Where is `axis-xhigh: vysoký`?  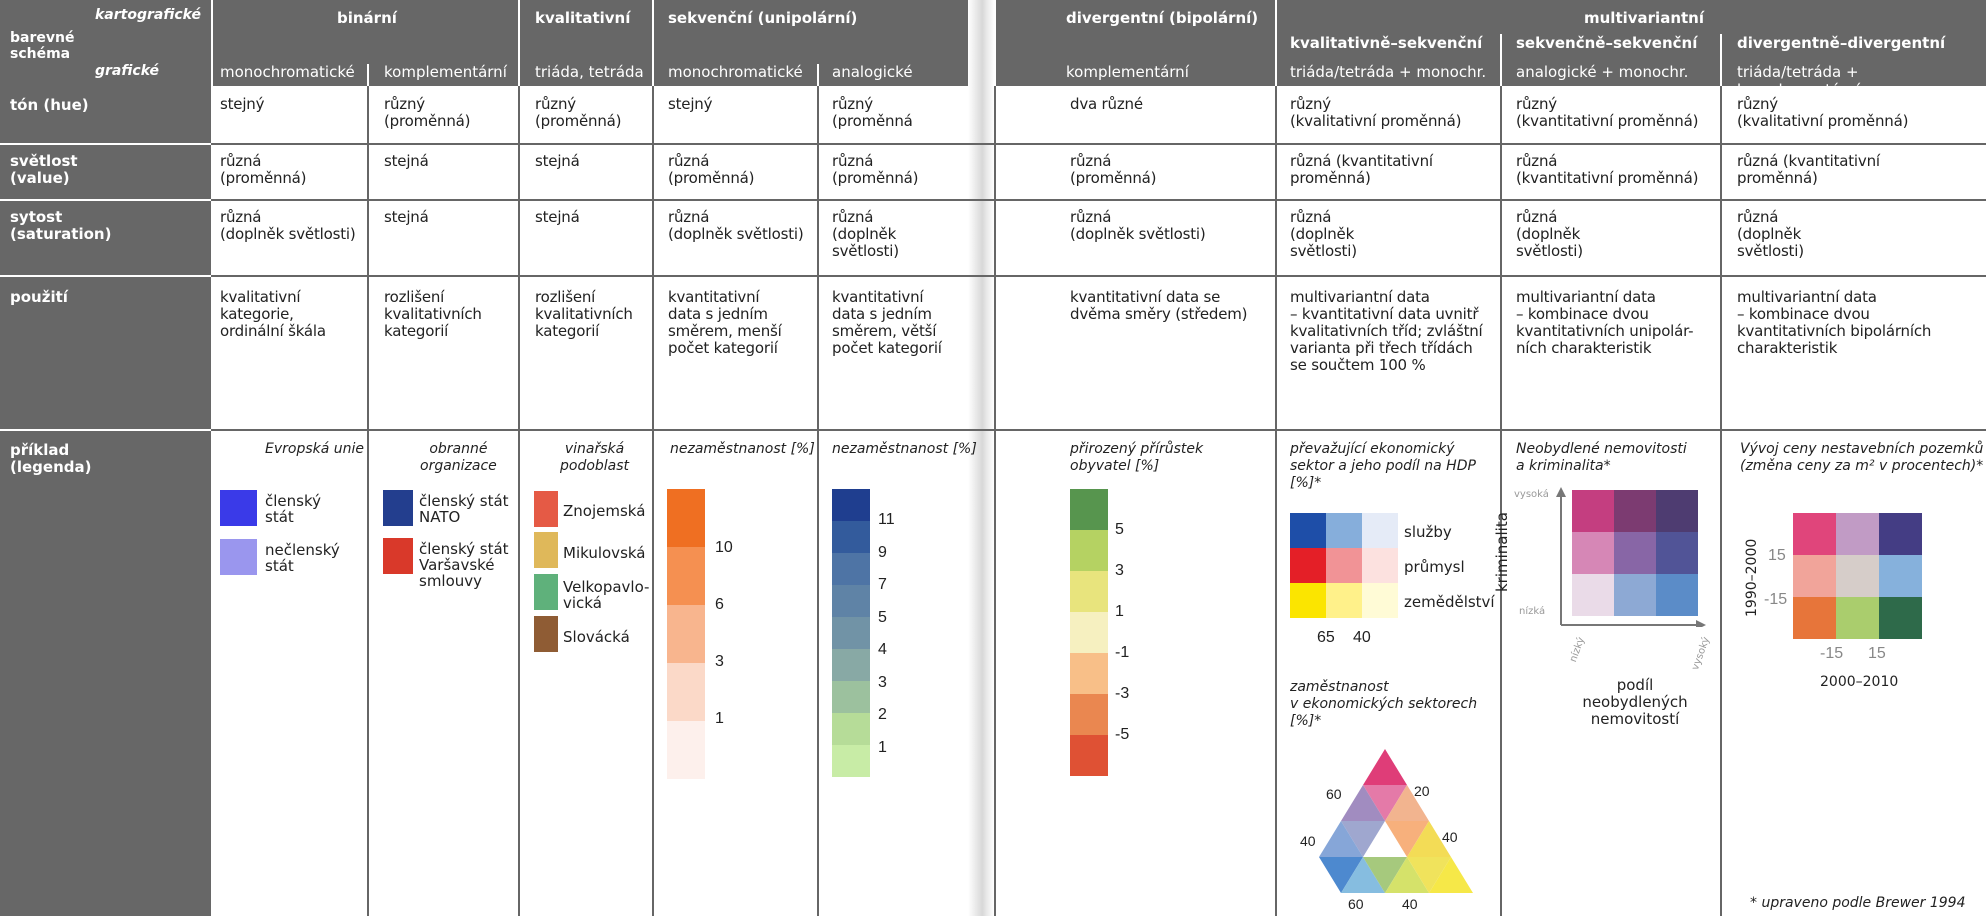 axis-xhigh: vysoký is located at coordinates (1701, 653).